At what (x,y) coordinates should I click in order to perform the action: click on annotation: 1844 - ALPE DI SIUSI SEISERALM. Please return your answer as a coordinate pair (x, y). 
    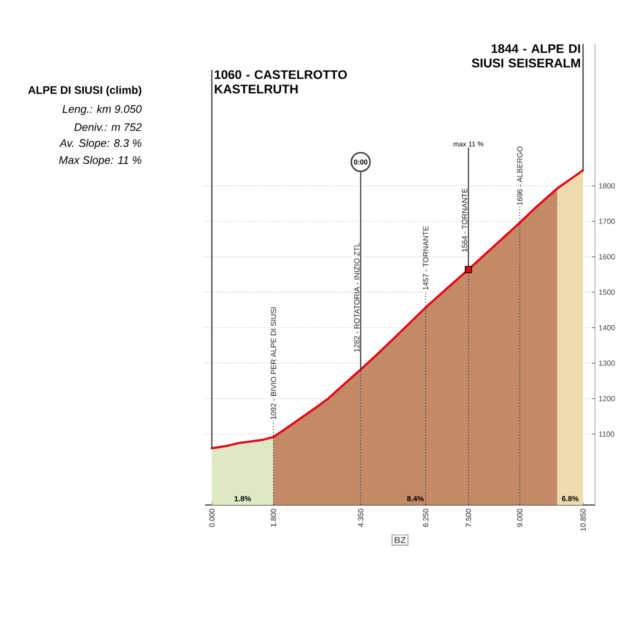
    Looking at the image, I should click on (526, 56).